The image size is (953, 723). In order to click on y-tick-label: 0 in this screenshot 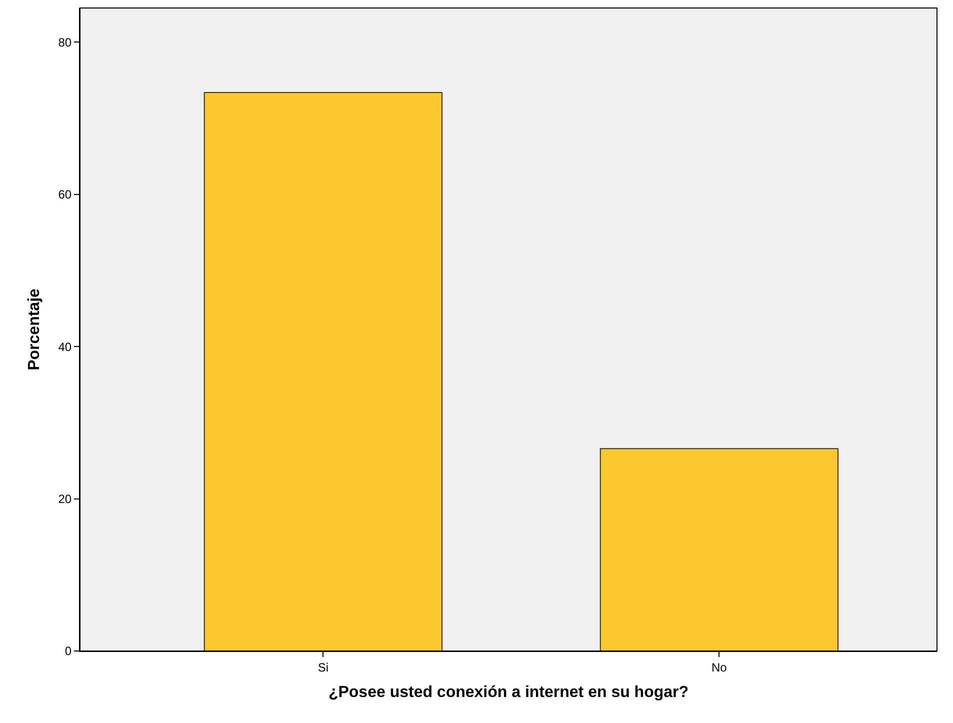, I will do `click(68, 651)`.